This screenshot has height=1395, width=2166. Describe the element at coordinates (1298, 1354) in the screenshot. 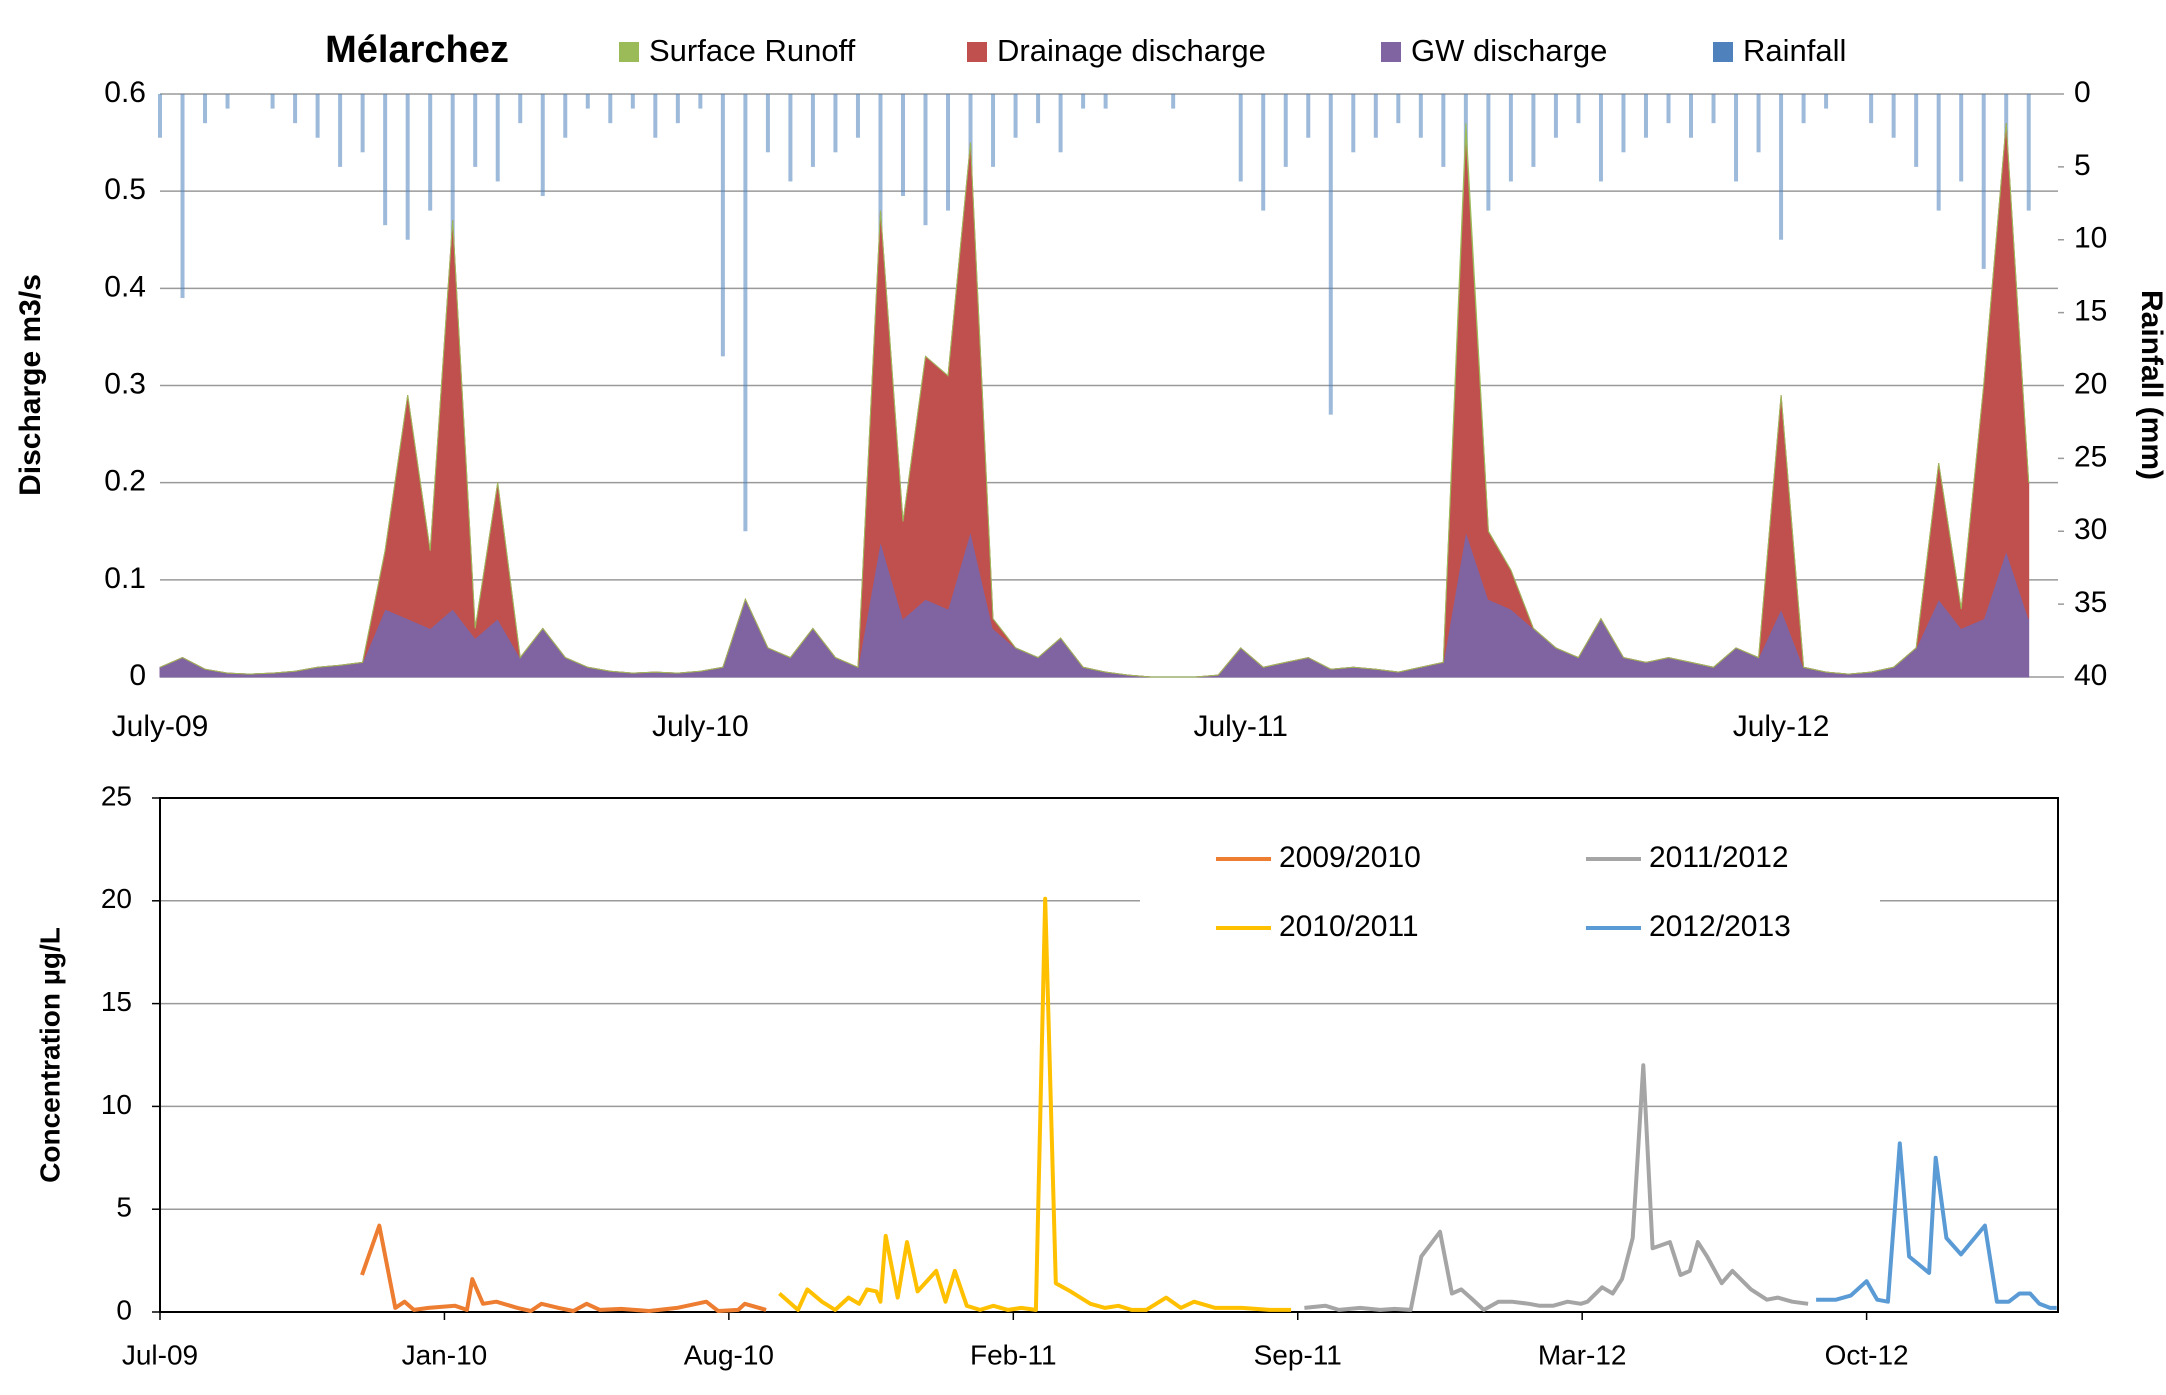

I see `x-tick-label: Sep-11` at that location.